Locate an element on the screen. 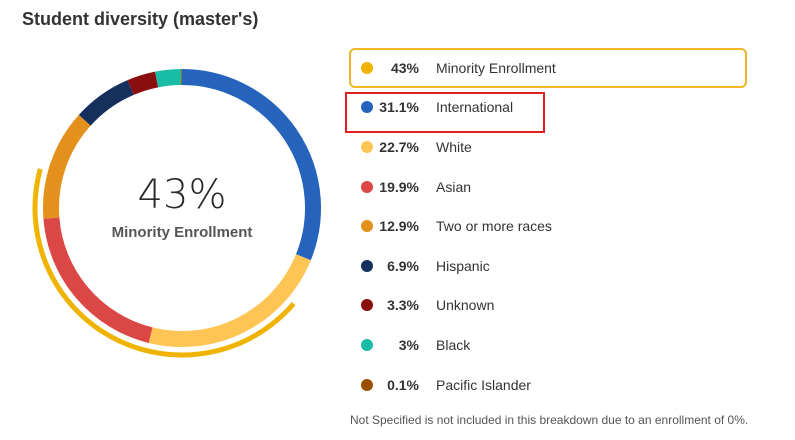  legend-percentage: 19.9% is located at coordinates (399, 186).